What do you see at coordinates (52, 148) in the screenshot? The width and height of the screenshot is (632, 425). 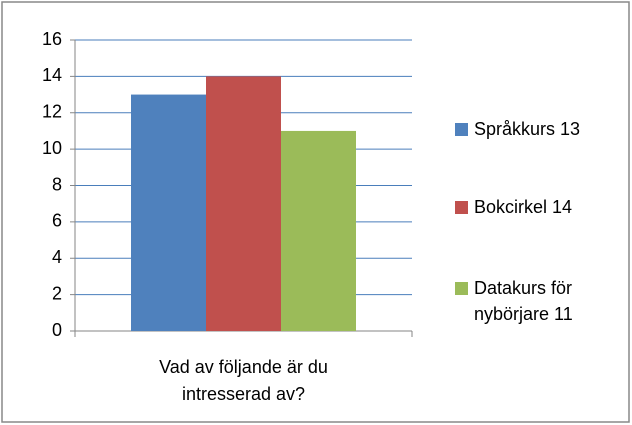 I see `y-tick-label: 10` at bounding box center [52, 148].